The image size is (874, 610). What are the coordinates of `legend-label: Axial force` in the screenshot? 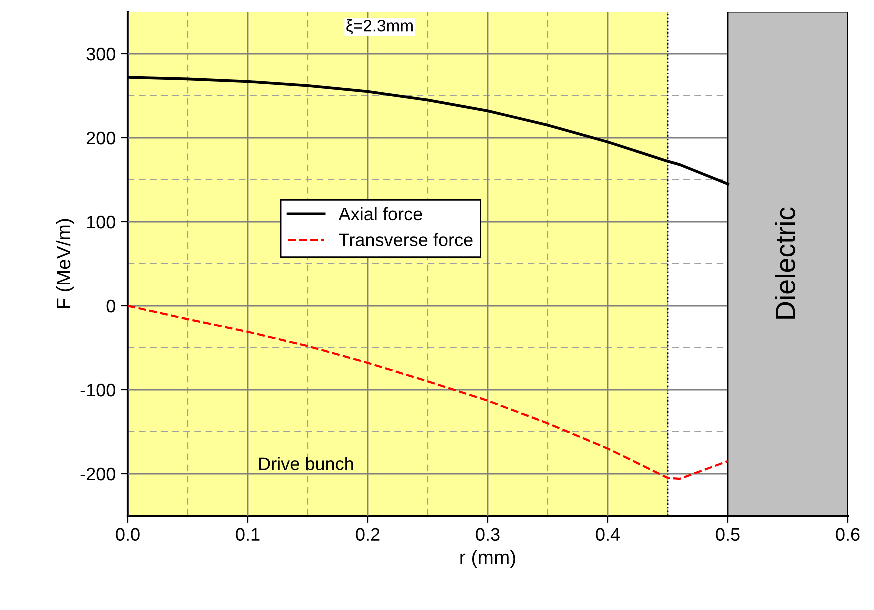 It's located at (380, 214).